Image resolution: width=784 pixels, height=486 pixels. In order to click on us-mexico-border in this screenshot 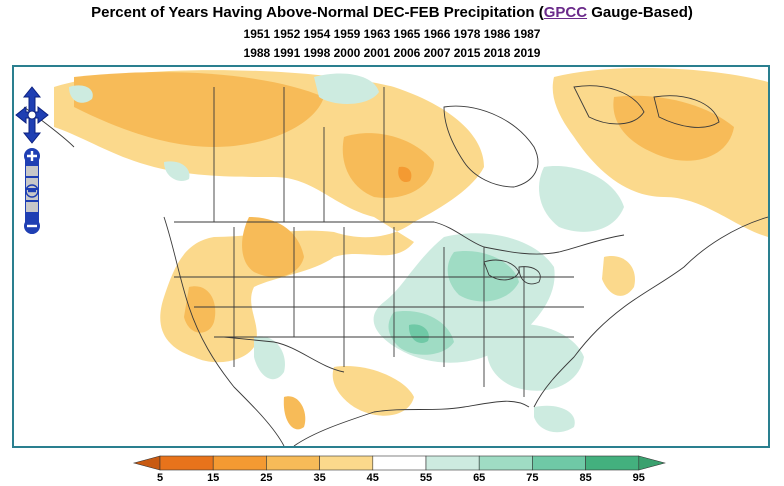, I will do `click(284, 354)`.